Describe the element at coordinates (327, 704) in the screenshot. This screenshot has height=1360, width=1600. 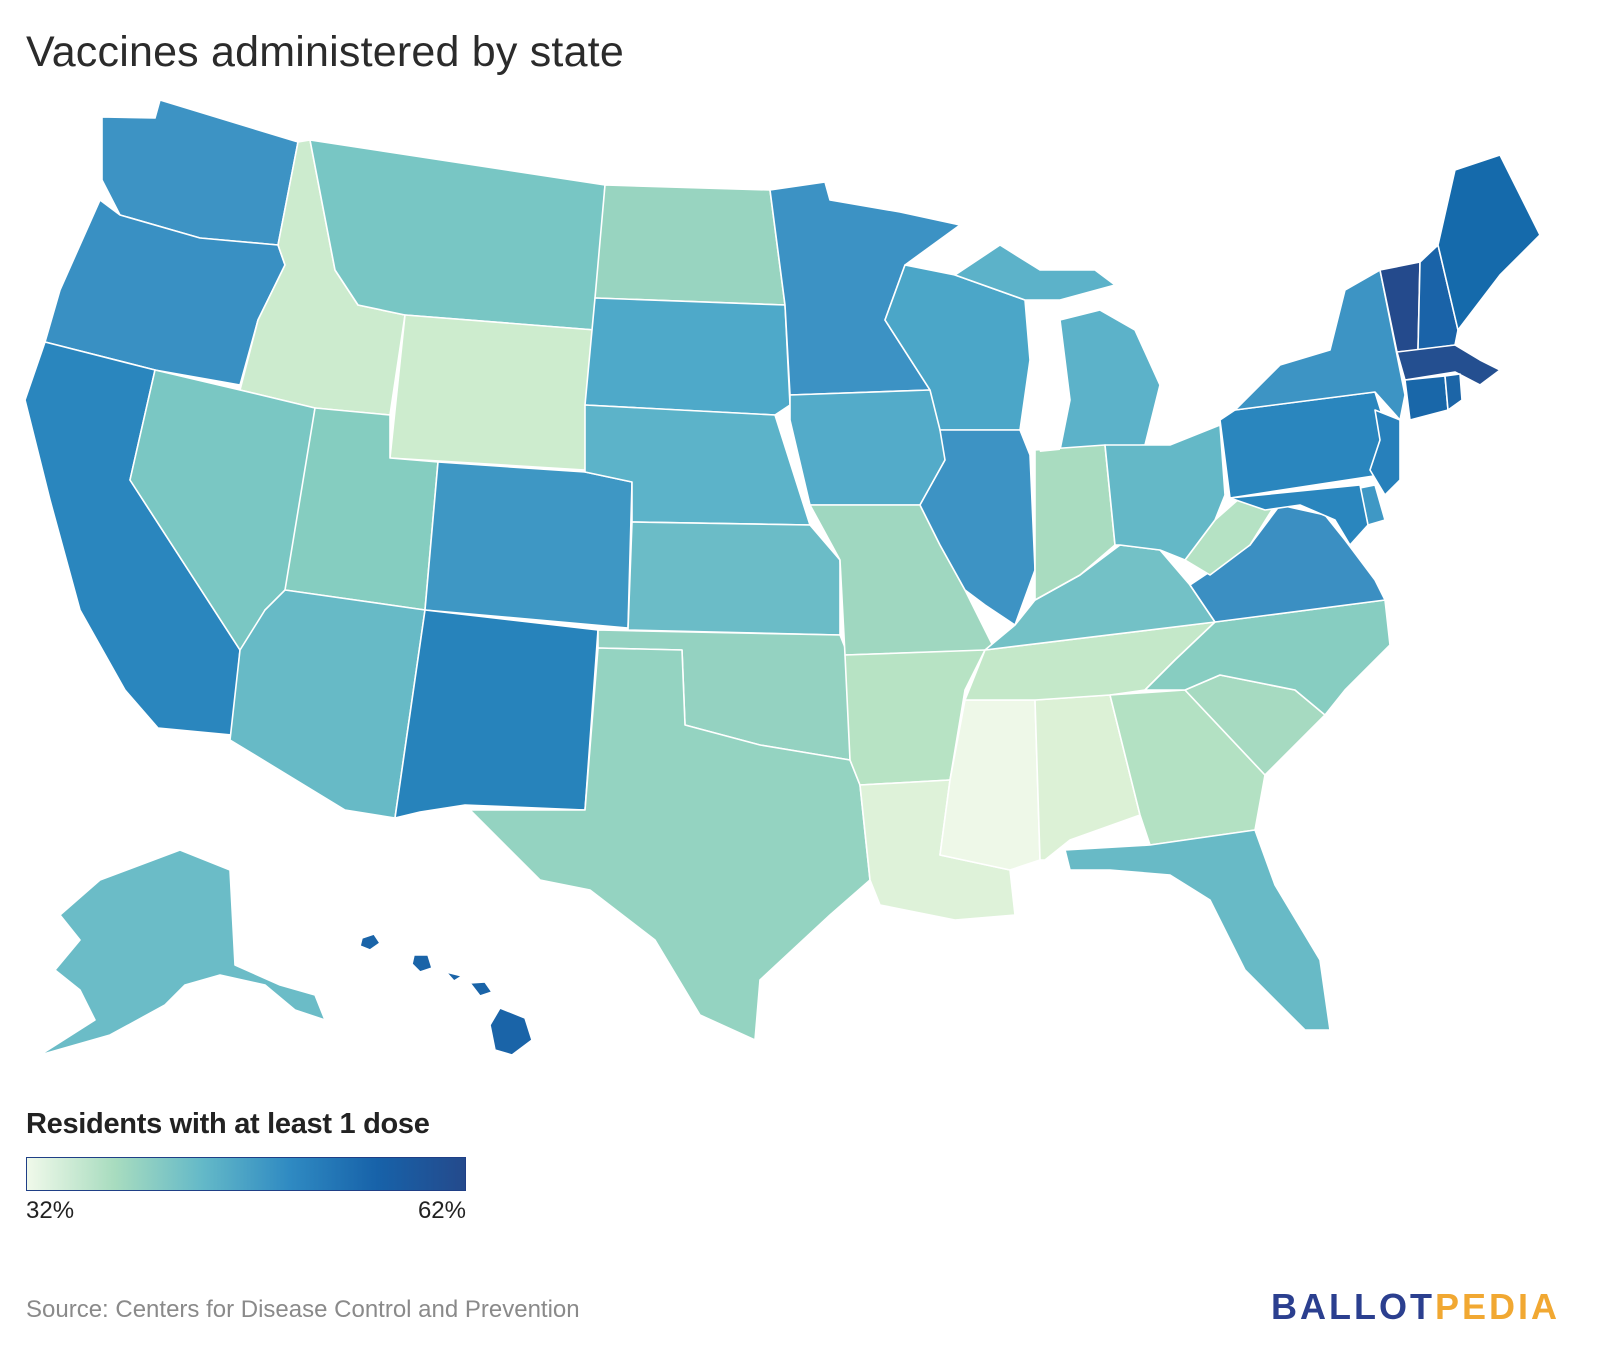
I see `state-az` at that location.